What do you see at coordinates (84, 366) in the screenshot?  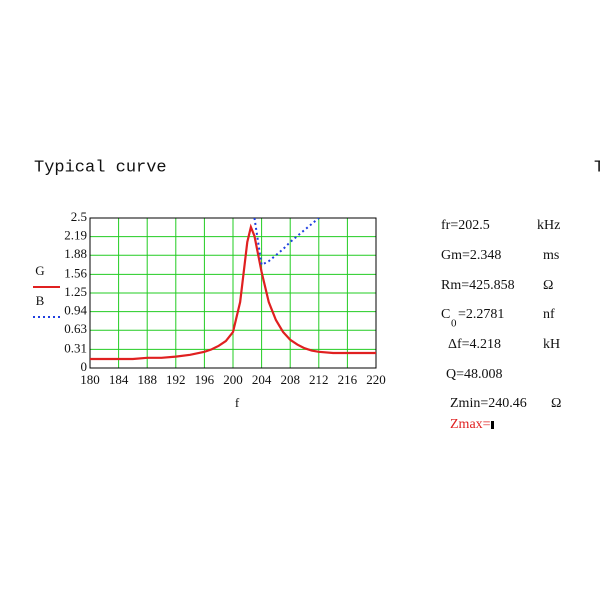 I see `y-tick-label: 0` at bounding box center [84, 366].